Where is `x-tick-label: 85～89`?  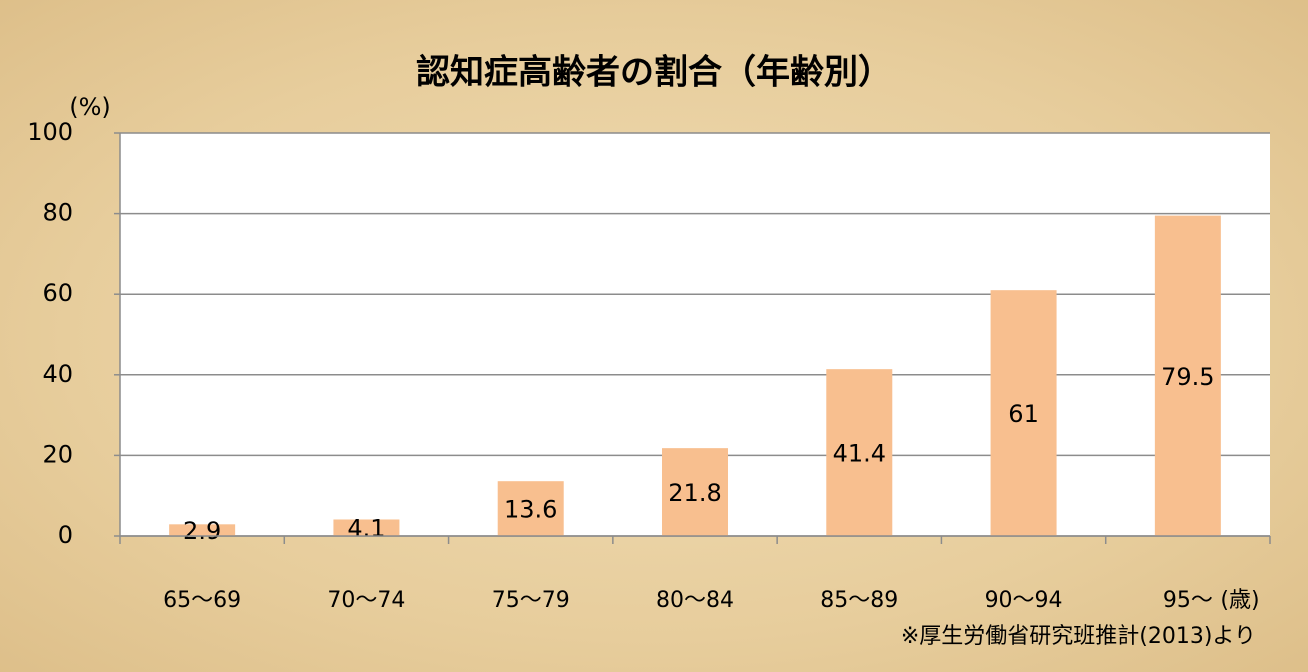 x-tick-label: 85～89 is located at coordinates (859, 600).